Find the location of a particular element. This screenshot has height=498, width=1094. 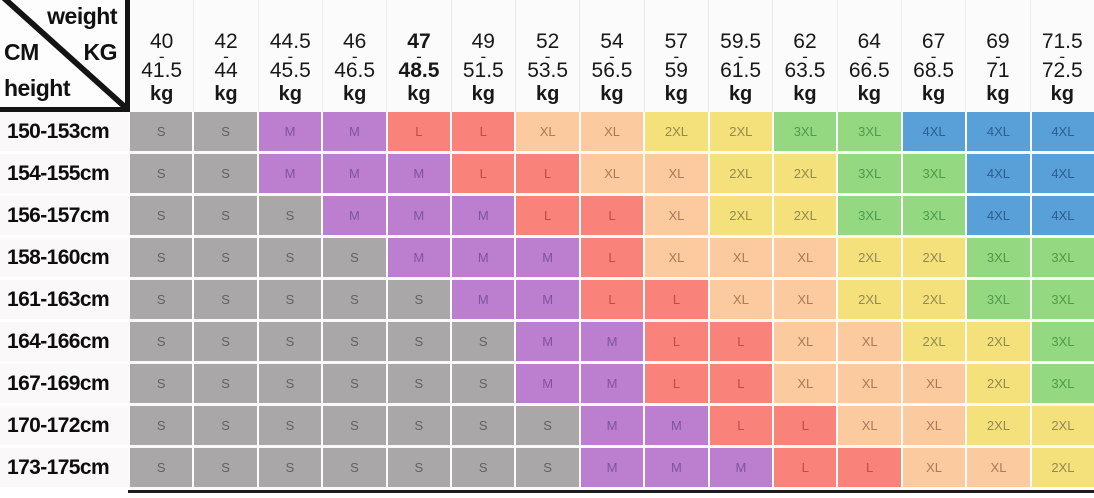

weight-from: 42 is located at coordinates (226, 41).